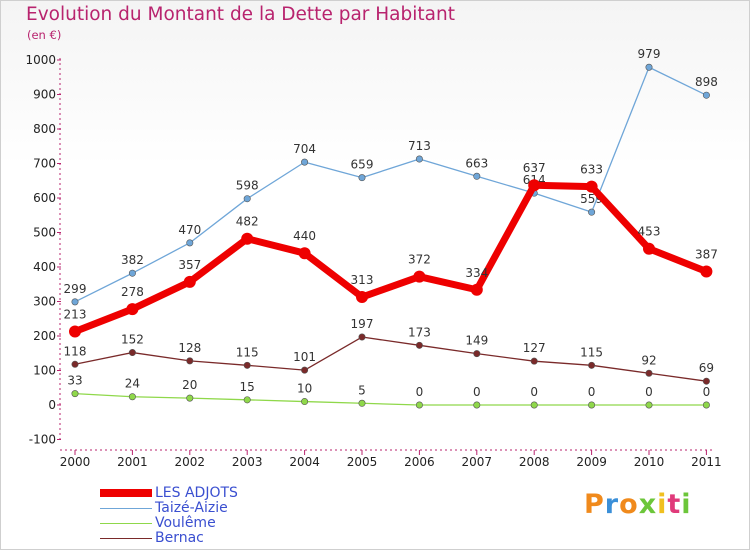 The width and height of the screenshot is (750, 550). What do you see at coordinates (686, 504) in the screenshot?
I see `logo-letter: i` at bounding box center [686, 504].